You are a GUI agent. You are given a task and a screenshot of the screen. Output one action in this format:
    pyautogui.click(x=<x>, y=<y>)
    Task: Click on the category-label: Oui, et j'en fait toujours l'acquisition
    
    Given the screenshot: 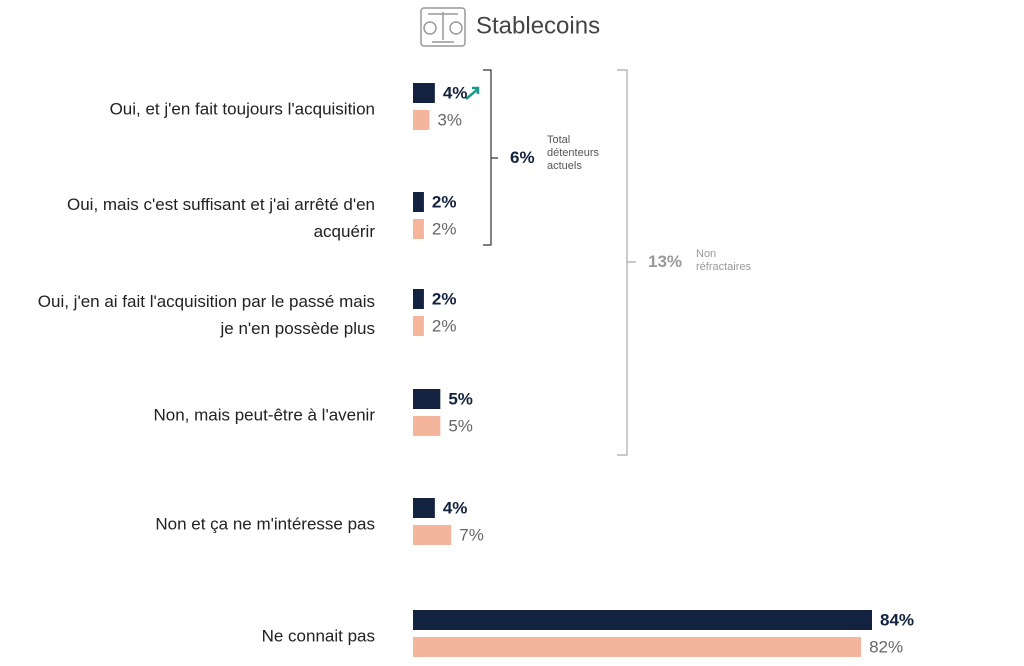 What is the action you would take?
    pyautogui.click(x=242, y=109)
    